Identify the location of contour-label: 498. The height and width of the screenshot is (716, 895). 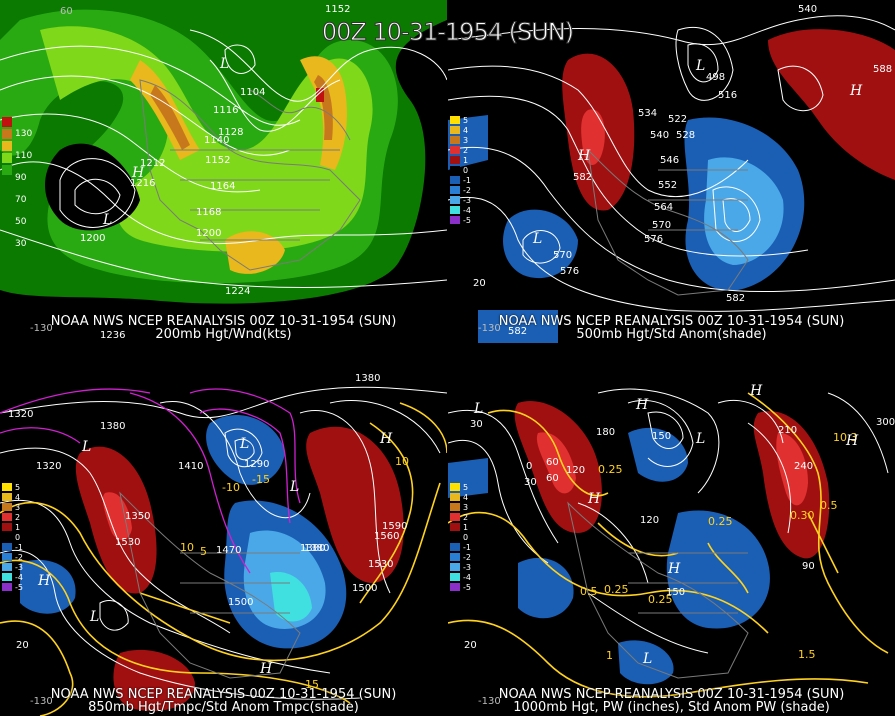
(715, 77).